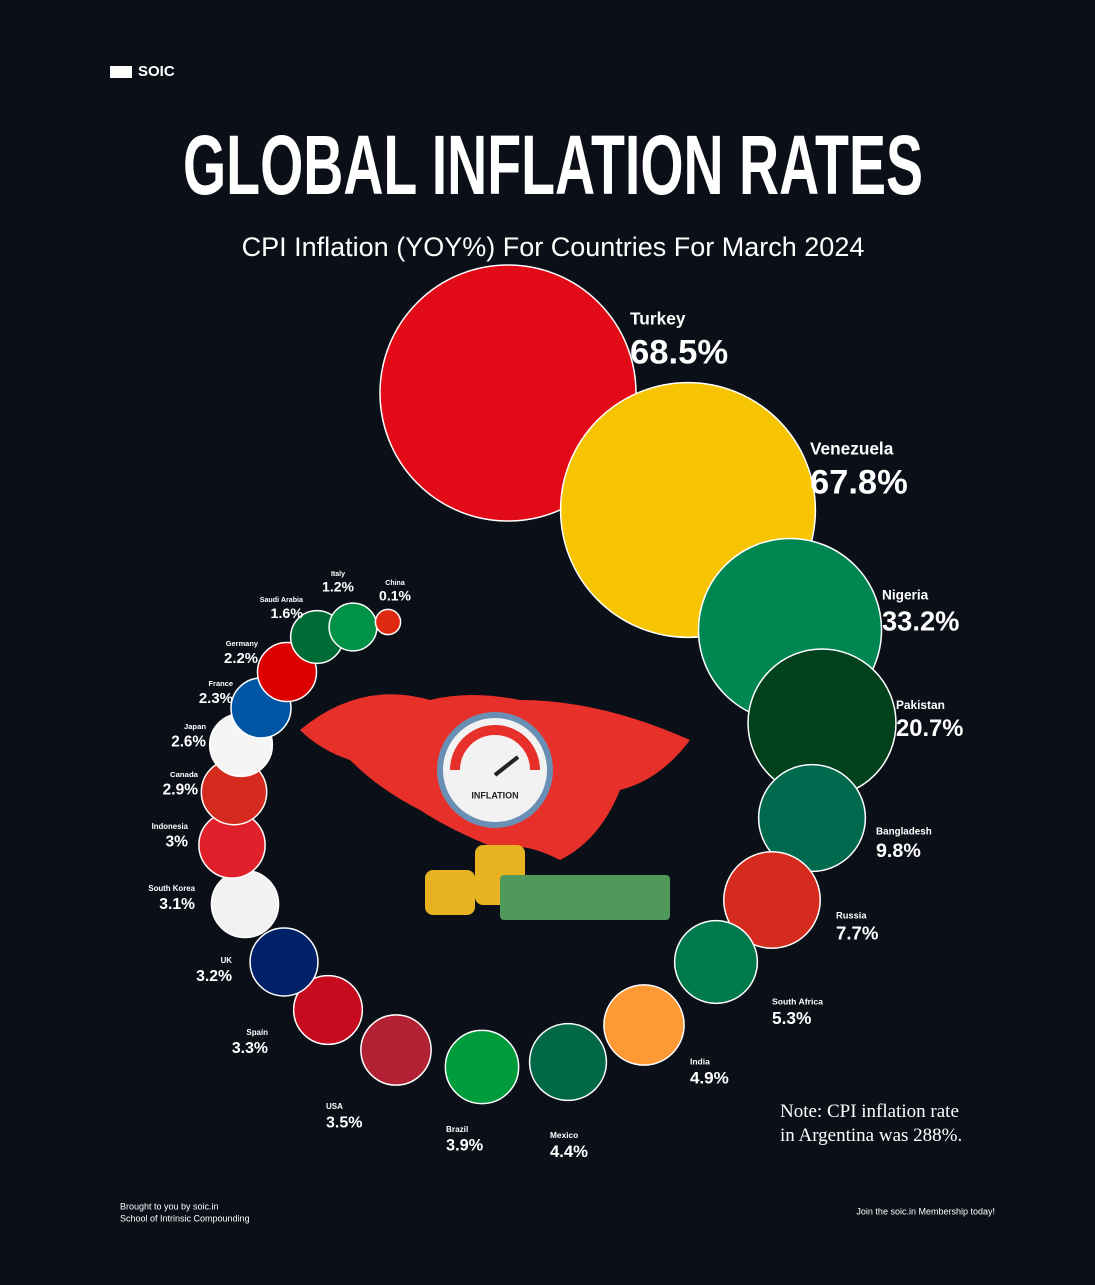 The width and height of the screenshot is (1095, 1285). Describe the element at coordinates (216, 698) in the screenshot. I see `value-label: 2.3%` at that location.